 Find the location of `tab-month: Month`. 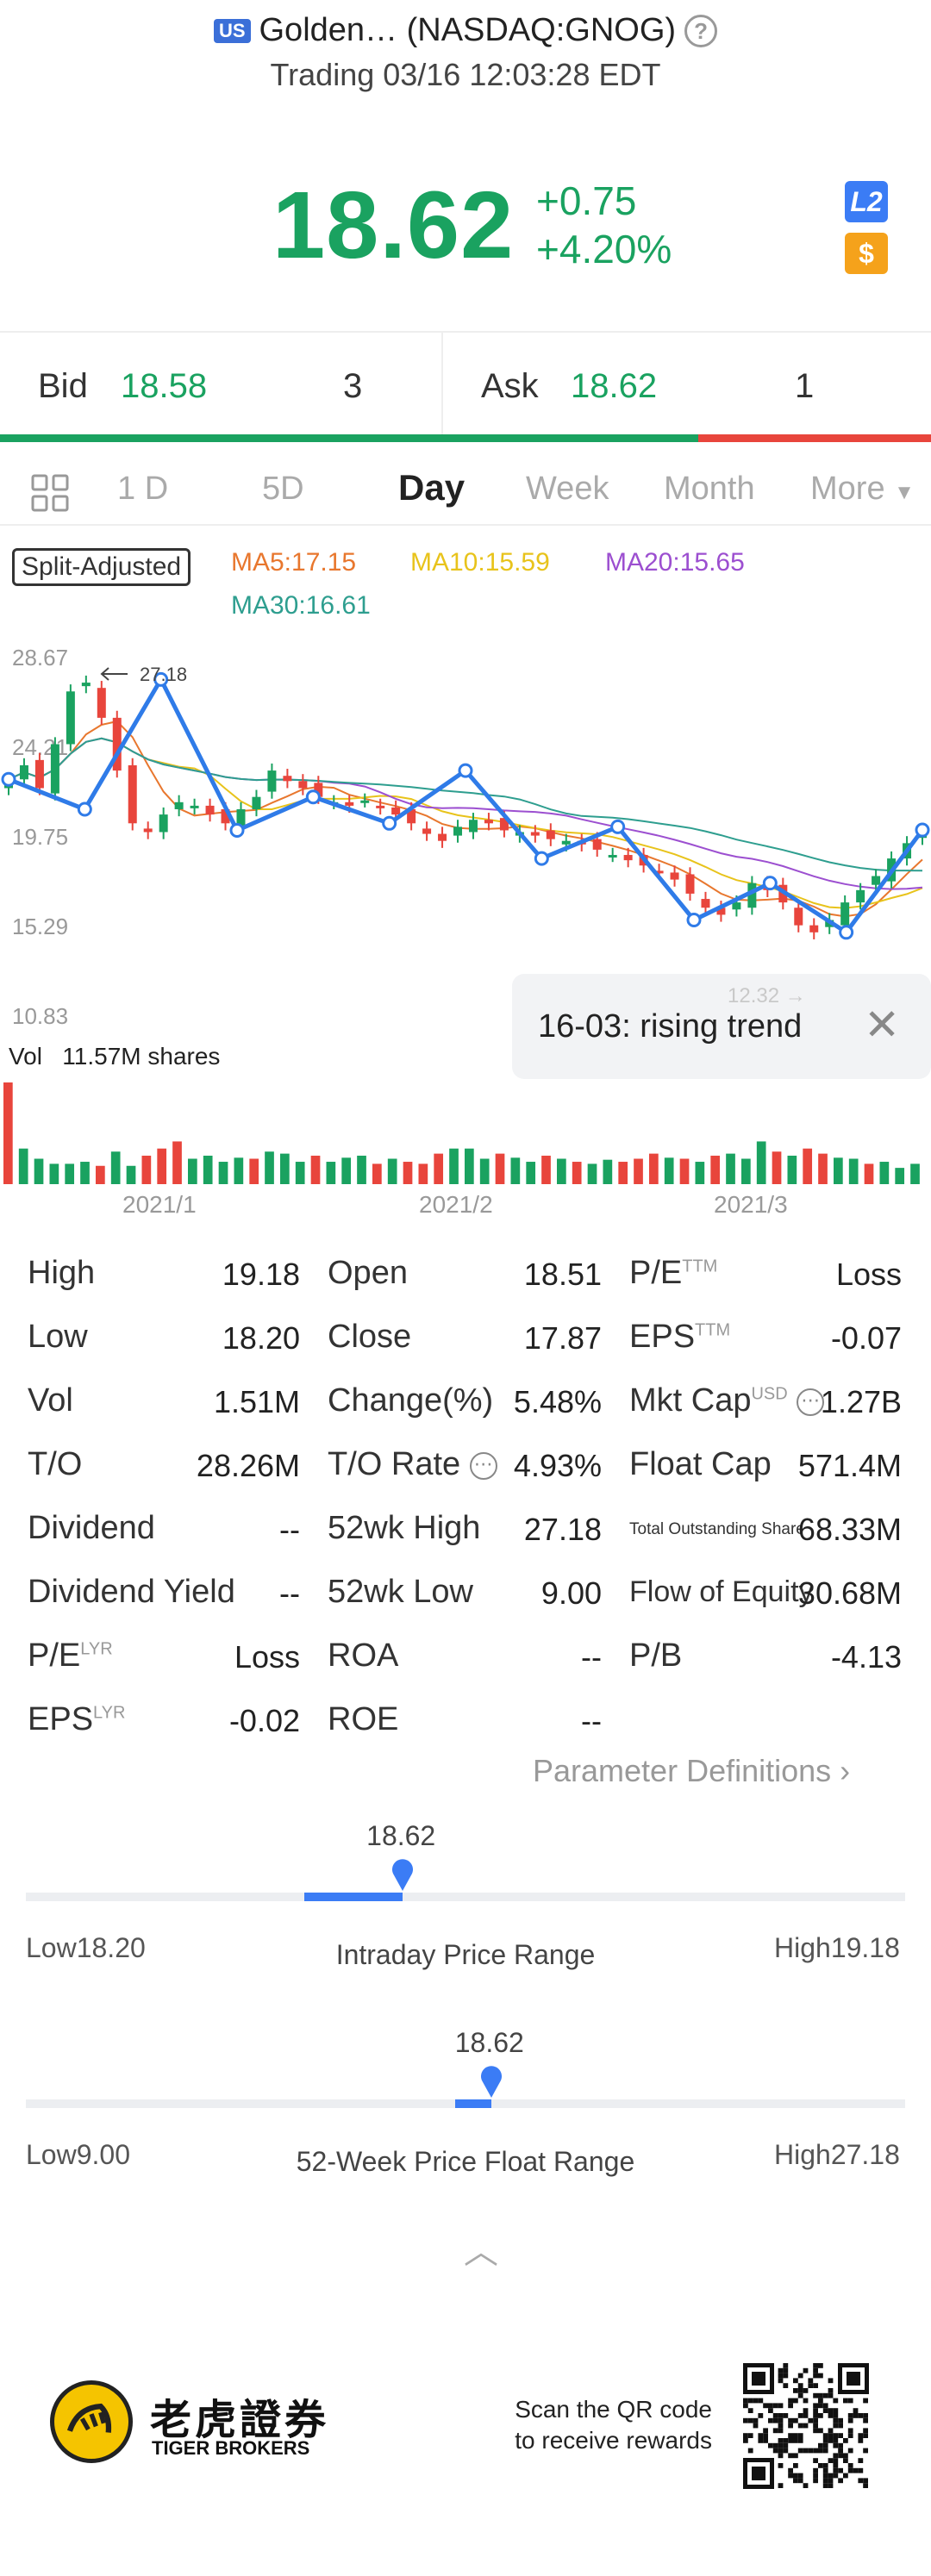

tab-month: Month is located at coordinates (709, 489).